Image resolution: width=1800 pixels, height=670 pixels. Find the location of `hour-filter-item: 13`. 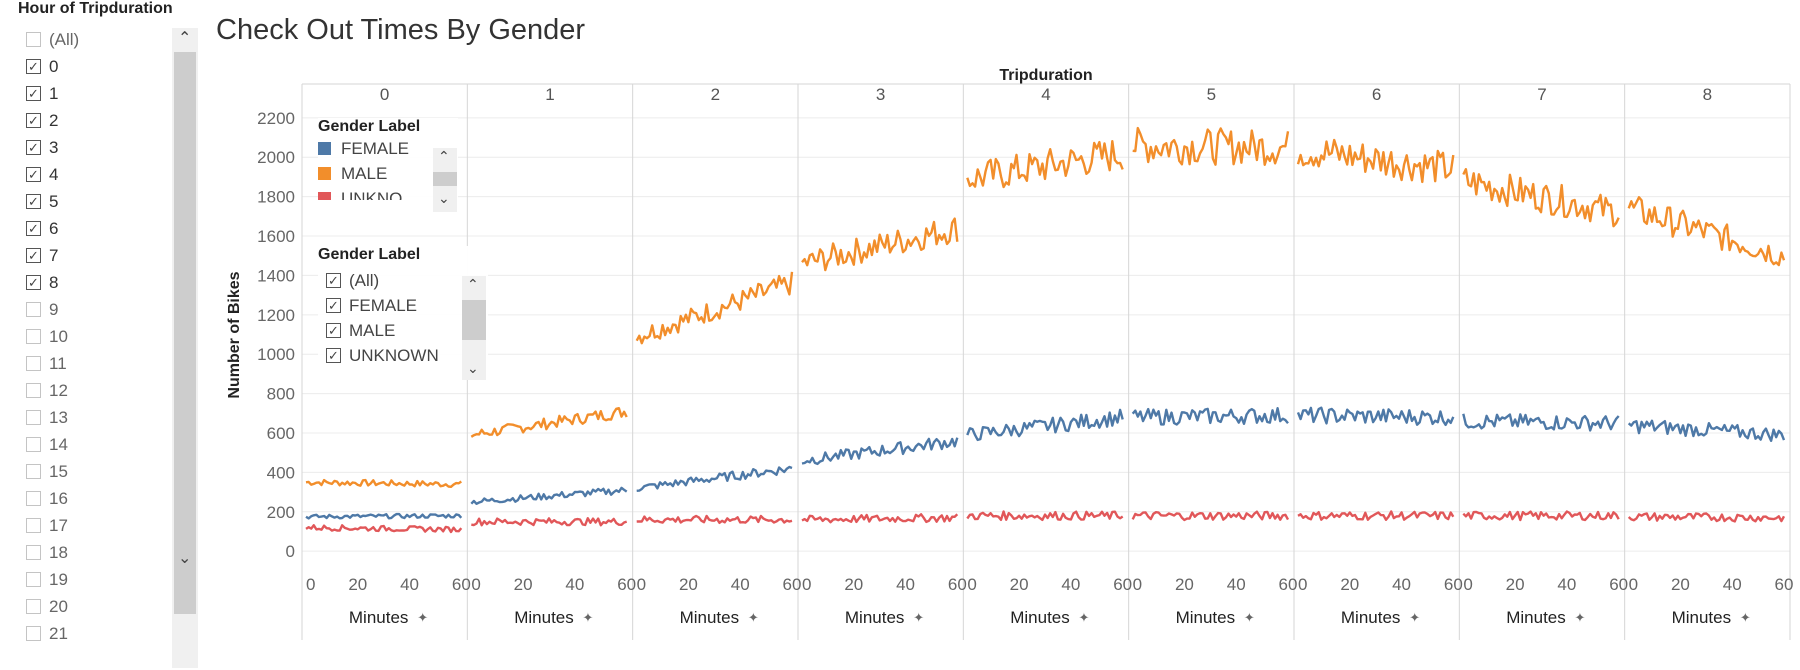

hour-filter-item: 13 is located at coordinates (101, 417).